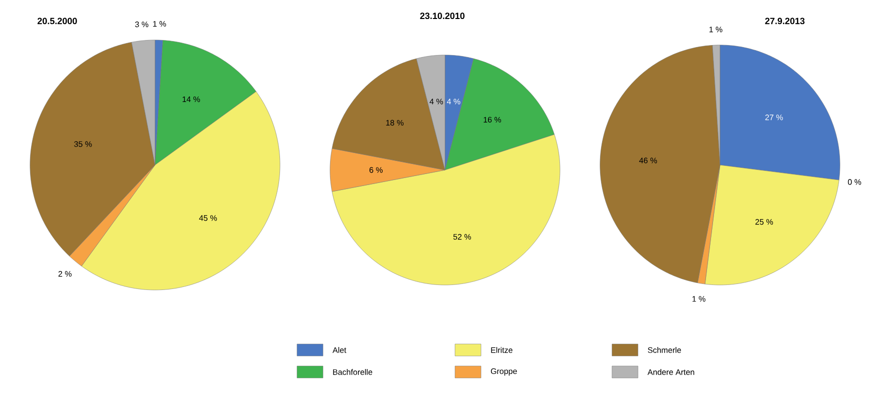  Describe the element at coordinates (395, 123) in the screenshot. I see `data-label: 18 %` at that location.